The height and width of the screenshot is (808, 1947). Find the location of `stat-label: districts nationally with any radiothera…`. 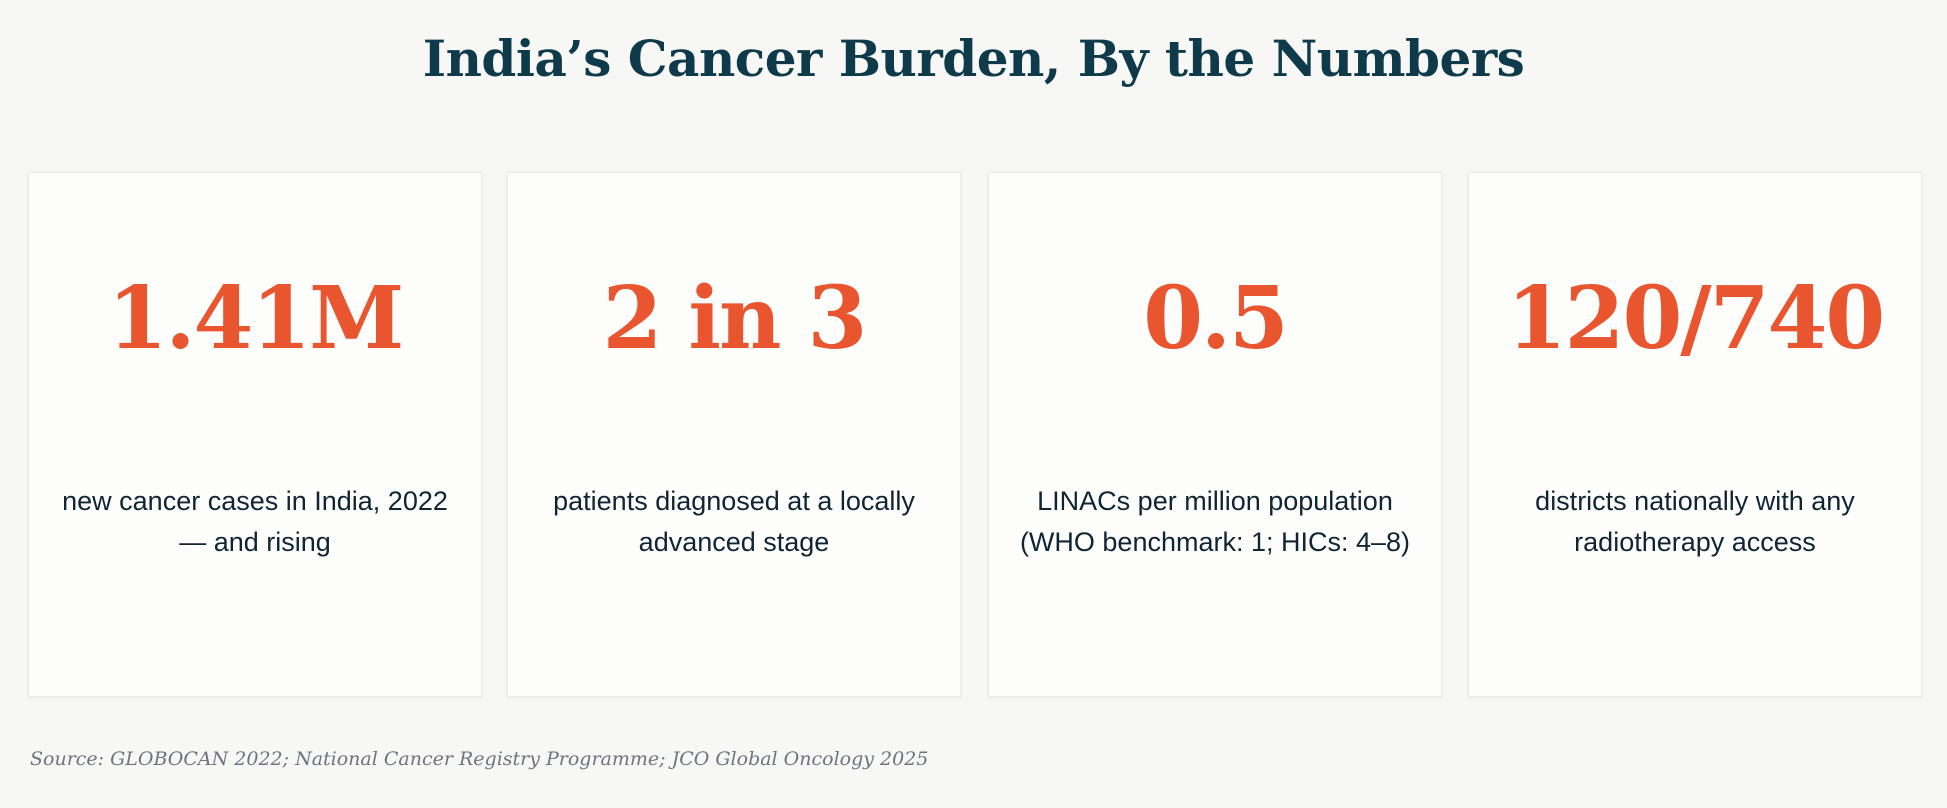

stat-label: districts nationally with any radiothera… is located at coordinates (1695, 521).